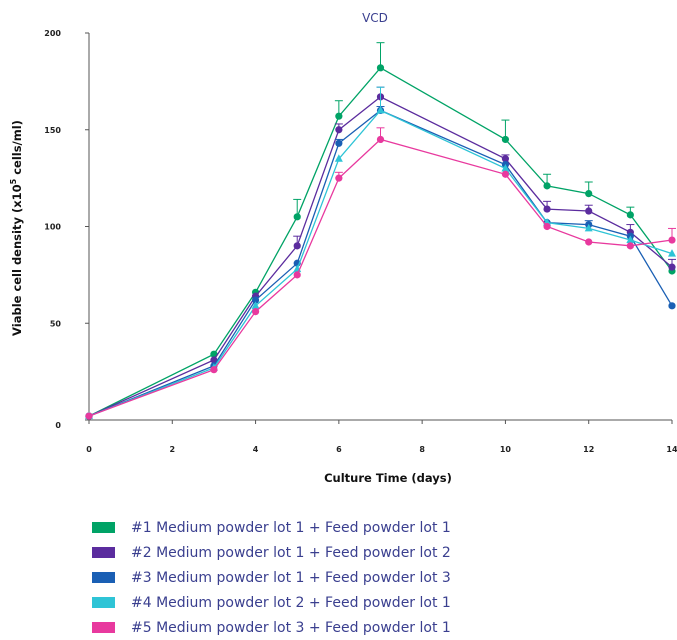  I want to click on x-tick-label: 8, so click(422, 449).